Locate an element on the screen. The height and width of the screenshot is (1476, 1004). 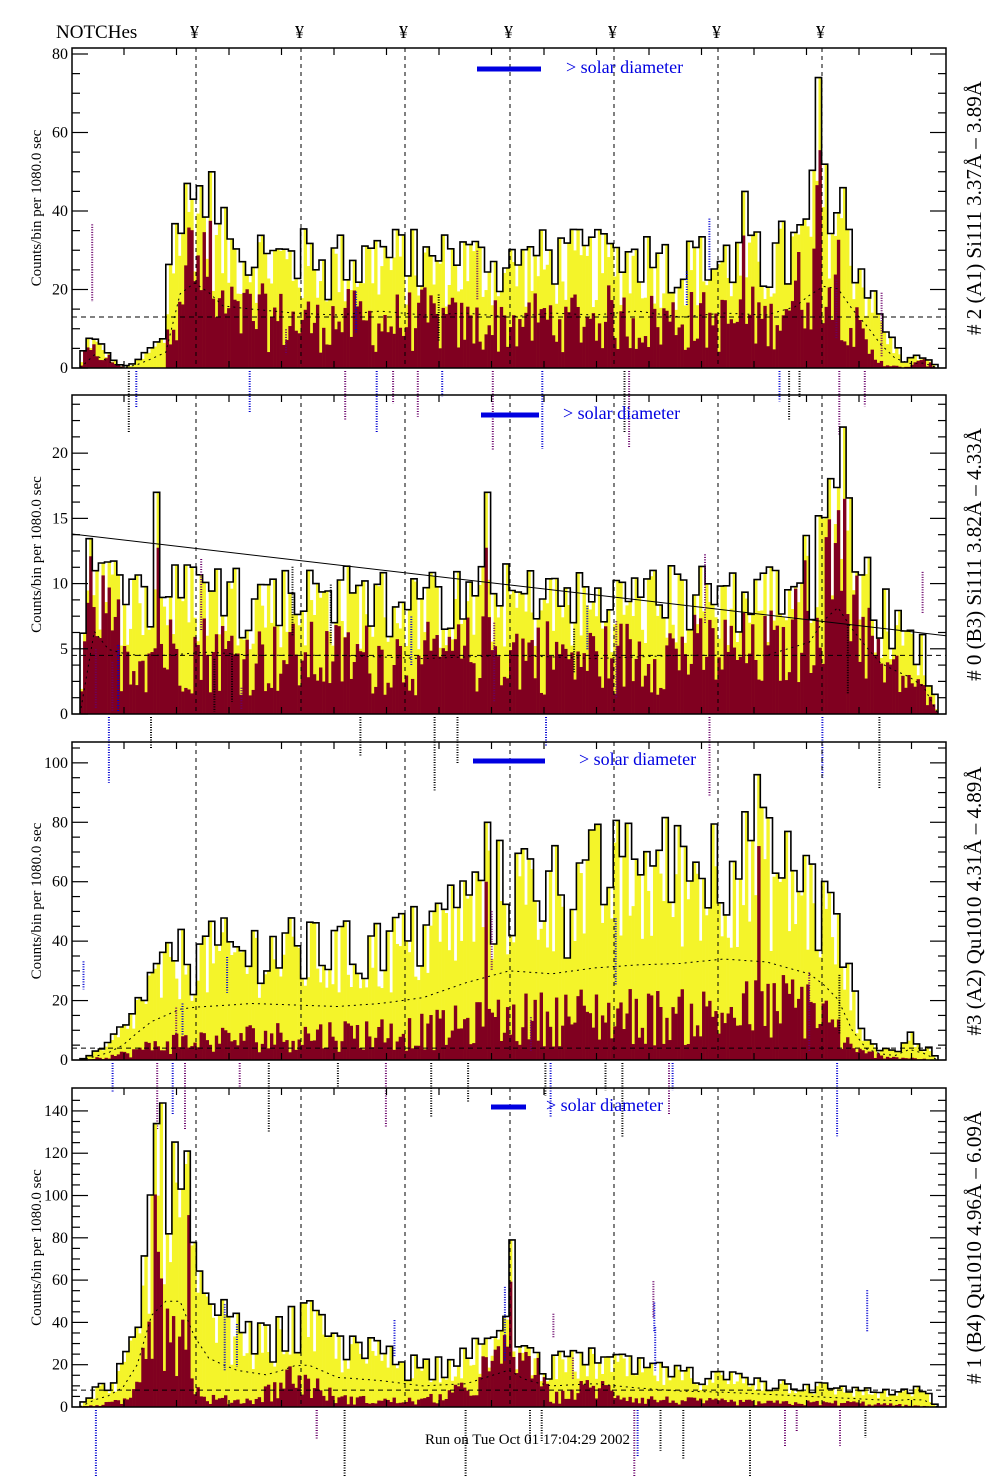
panel-title: # 1 (B4) Qu1010 4.96Å – 6.09Å is located at coordinates (974, 1247).